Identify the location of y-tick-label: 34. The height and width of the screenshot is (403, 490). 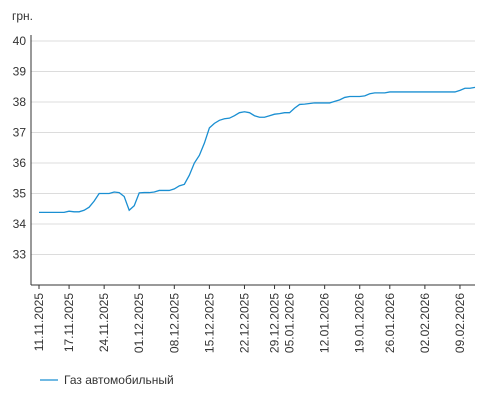
(20, 224).